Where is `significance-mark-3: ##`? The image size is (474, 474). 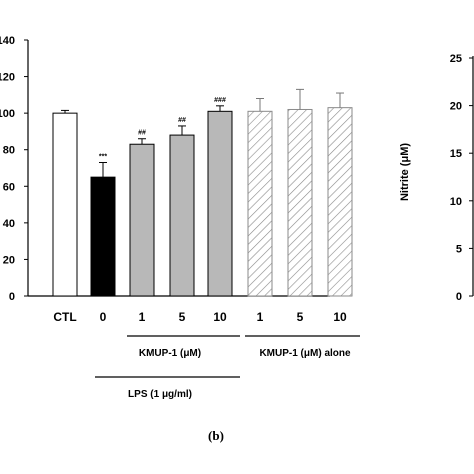
significance-mark-3: ## is located at coordinates (182, 120).